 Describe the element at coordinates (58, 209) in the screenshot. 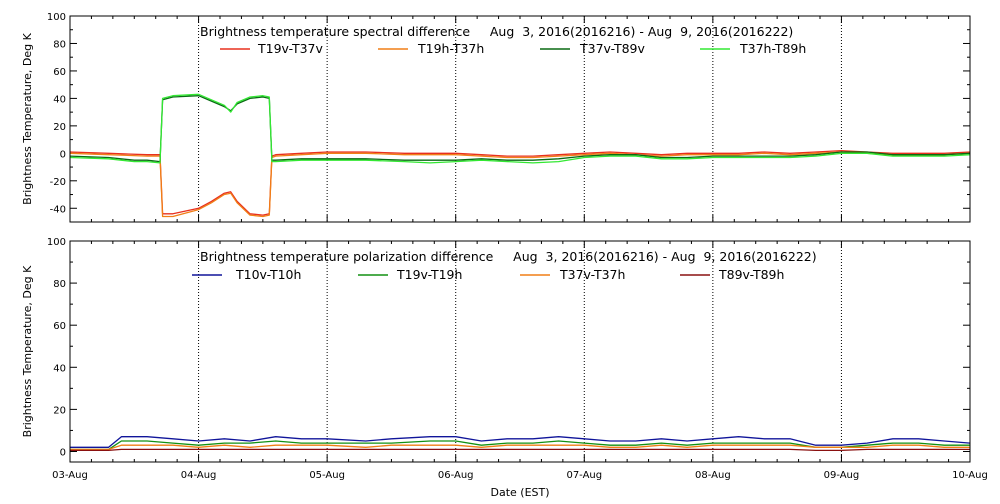

I see `y-tick-label: -40` at that location.